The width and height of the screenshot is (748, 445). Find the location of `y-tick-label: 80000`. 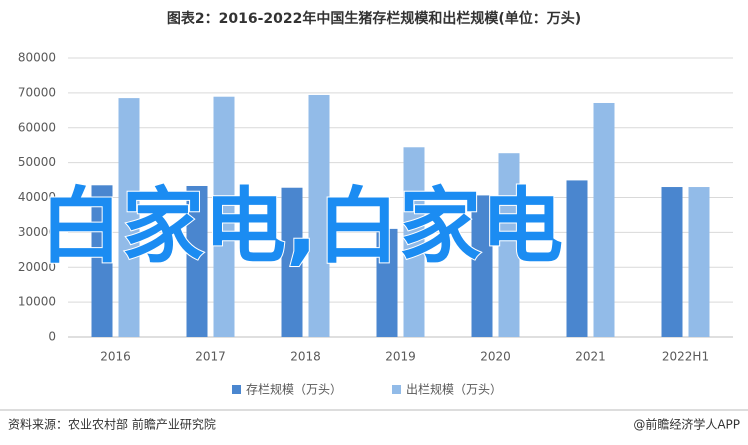

y-tick-label: 80000 is located at coordinates (37, 58).